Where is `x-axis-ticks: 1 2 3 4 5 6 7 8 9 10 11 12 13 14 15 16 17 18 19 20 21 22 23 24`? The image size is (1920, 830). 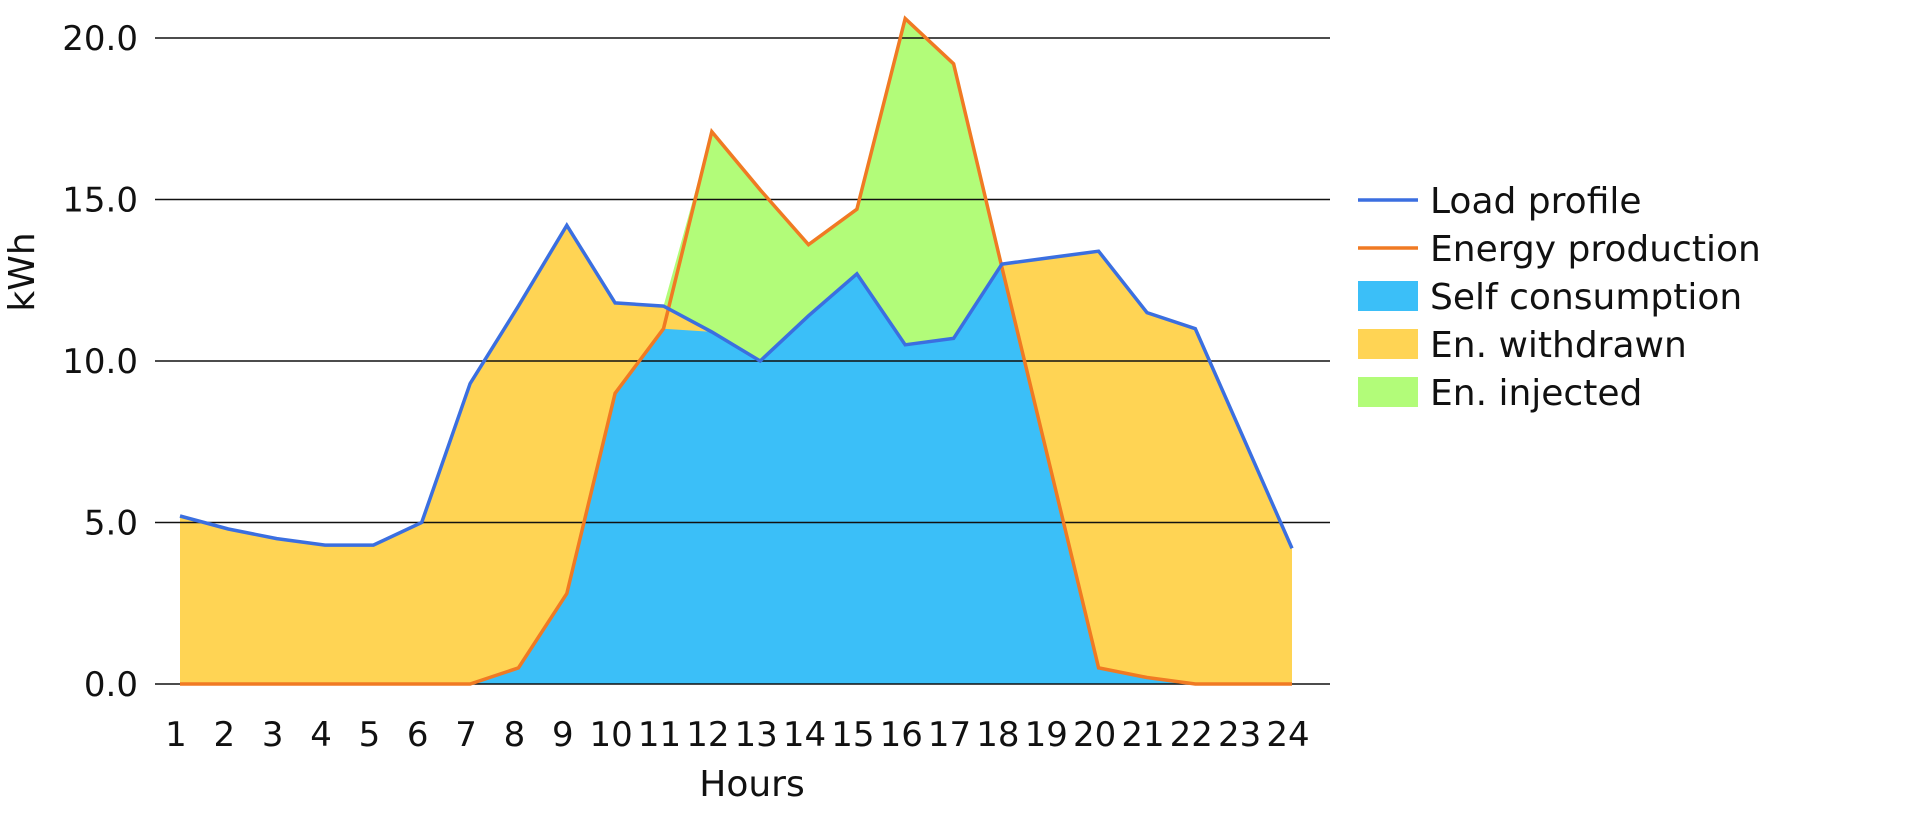 x-axis-ticks: 1 2 3 4 5 6 7 8 9 10 11 12 13 14 15 16 17 18 19 20 21 22 23 24 is located at coordinates (737, 735).